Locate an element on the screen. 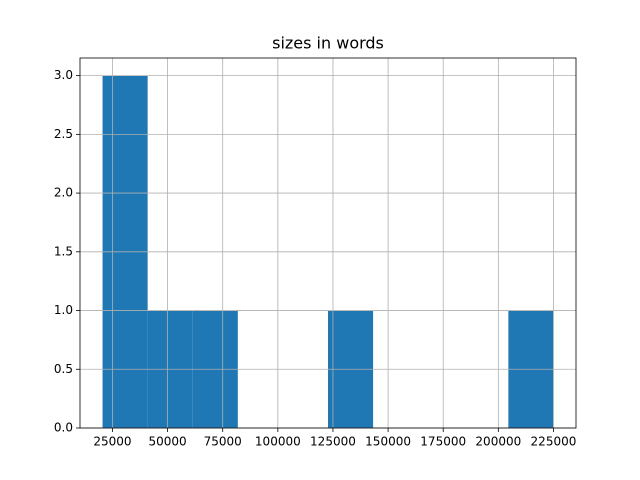  x-tick-label: 100000 is located at coordinates (278, 442).